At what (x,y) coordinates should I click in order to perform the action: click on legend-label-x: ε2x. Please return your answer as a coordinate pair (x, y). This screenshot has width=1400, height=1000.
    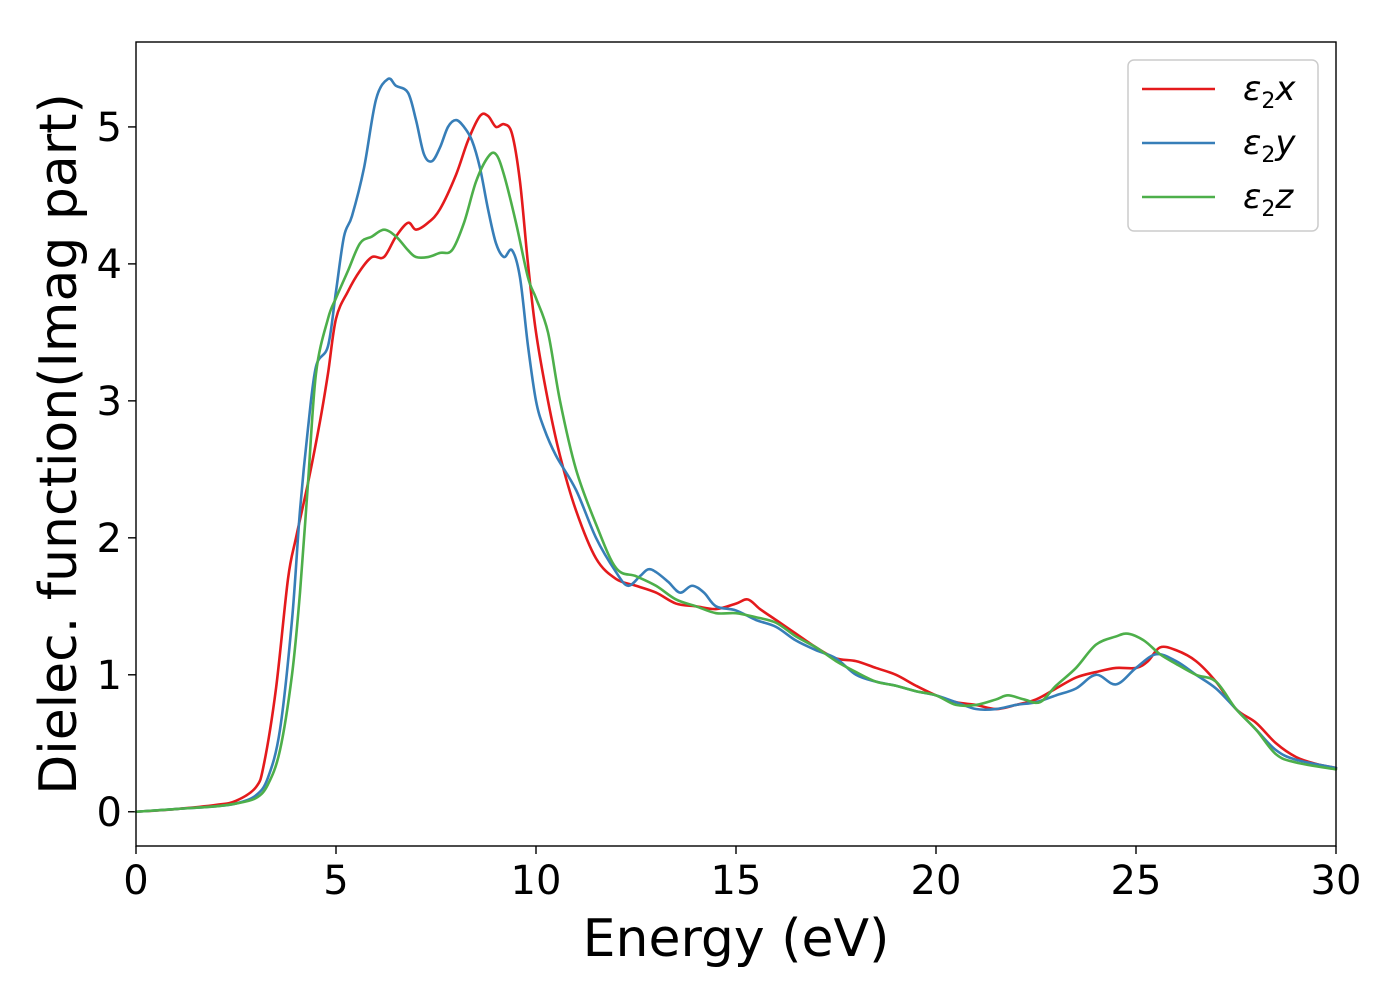
    Looking at the image, I should click on (1269, 91).